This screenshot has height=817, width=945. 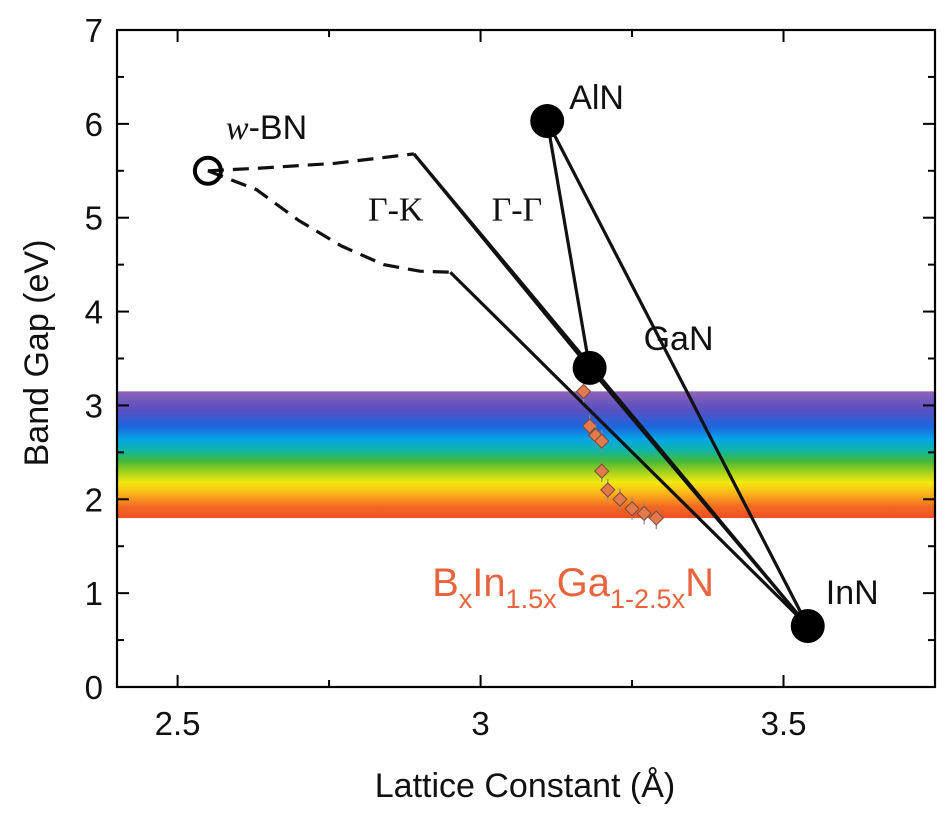 What do you see at coordinates (94, 124) in the screenshot?
I see `y-tick-label: 6` at bounding box center [94, 124].